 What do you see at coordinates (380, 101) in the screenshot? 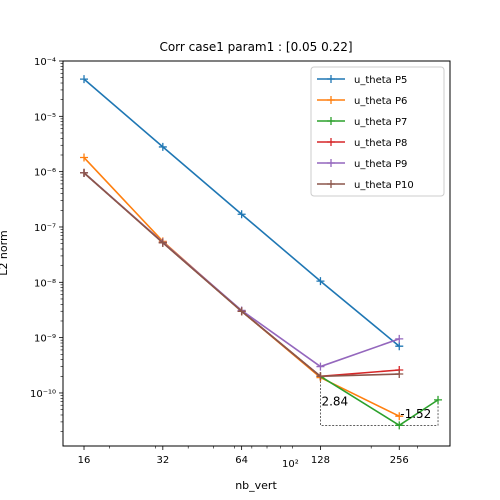
I see `legend-label: u_theta P6` at bounding box center [380, 101].